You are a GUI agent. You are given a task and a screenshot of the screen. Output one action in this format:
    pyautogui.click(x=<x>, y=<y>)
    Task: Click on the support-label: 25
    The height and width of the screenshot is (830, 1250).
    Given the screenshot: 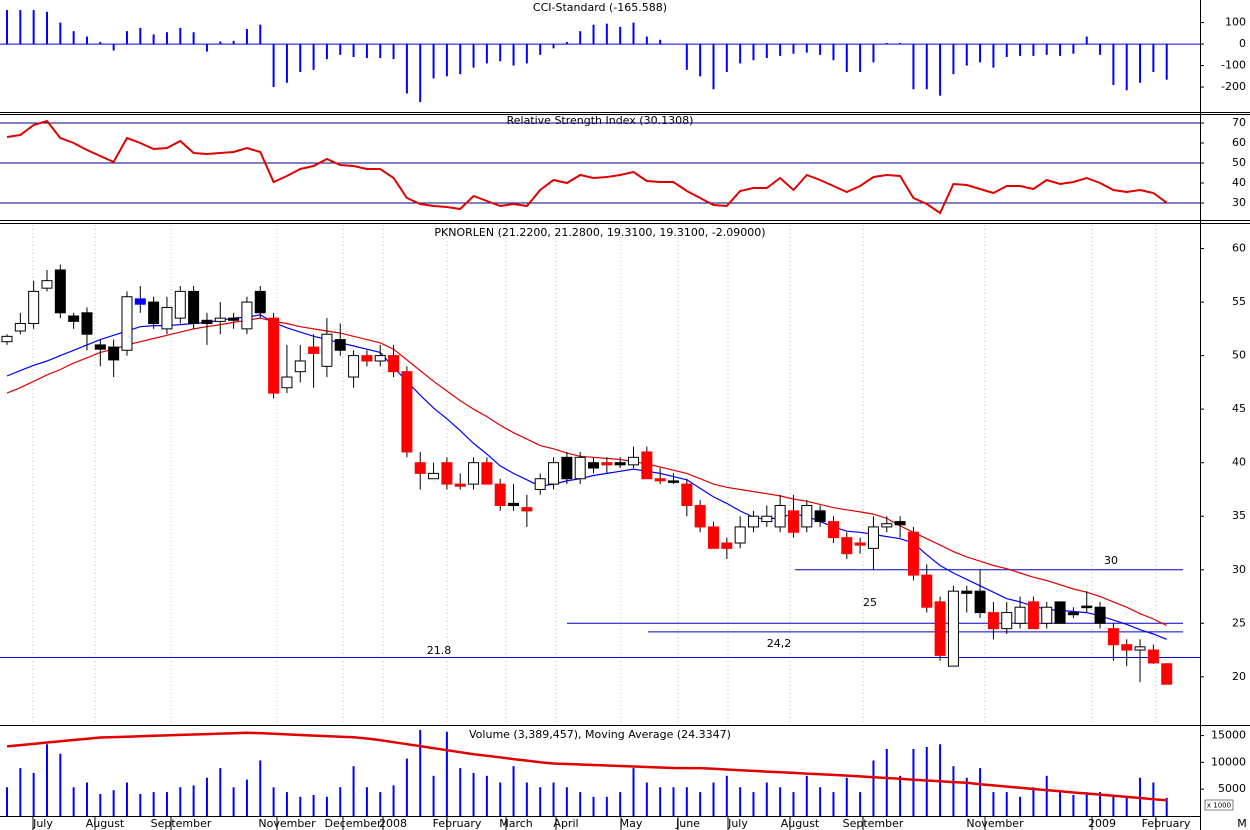 What is the action you would take?
    pyautogui.click(x=870, y=602)
    